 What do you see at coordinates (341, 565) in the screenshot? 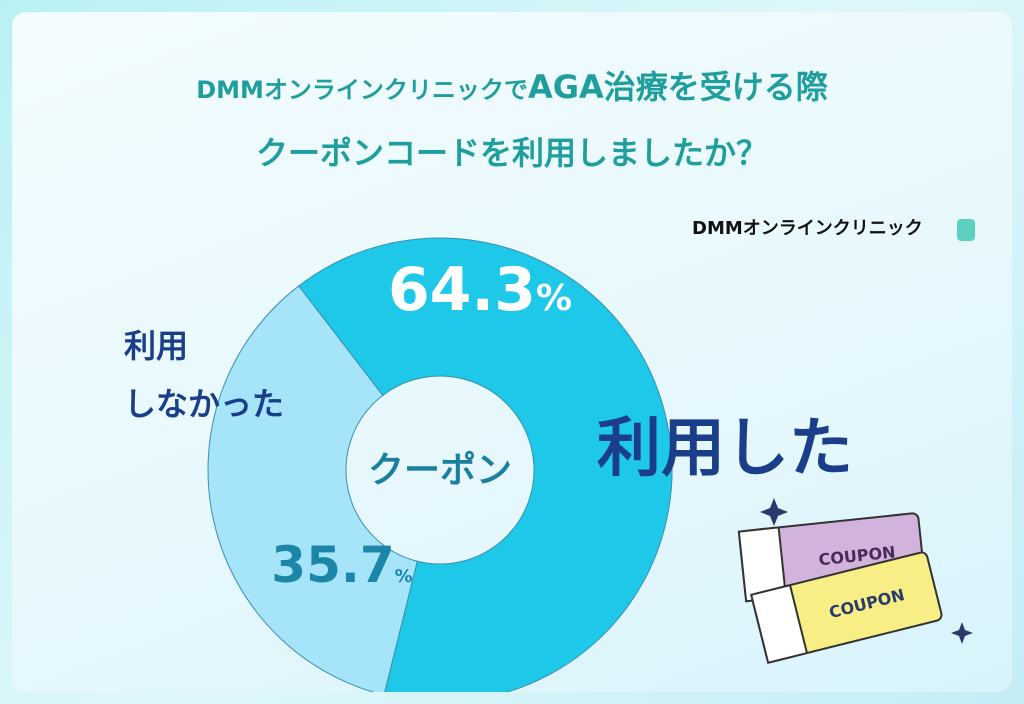
I see `value-label: 35.7%` at bounding box center [341, 565].